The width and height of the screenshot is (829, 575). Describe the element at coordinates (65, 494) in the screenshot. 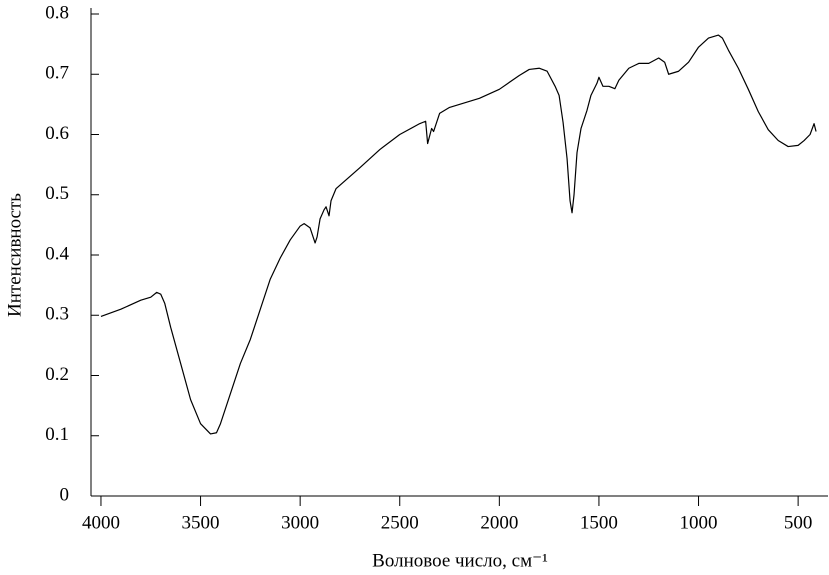

I see `y-tick-label: 0` at that location.